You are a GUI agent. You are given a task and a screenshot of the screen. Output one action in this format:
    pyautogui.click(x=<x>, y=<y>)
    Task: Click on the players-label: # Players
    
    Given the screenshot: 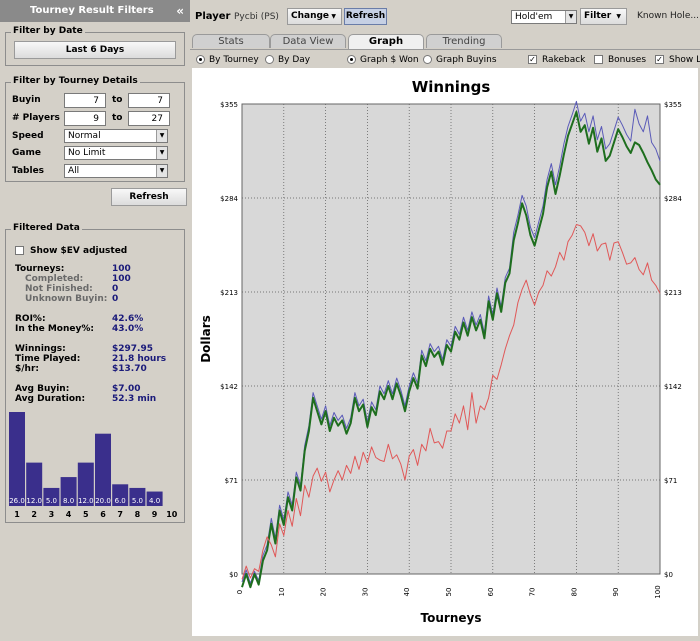 What is the action you would take?
    pyautogui.click(x=36, y=118)
    